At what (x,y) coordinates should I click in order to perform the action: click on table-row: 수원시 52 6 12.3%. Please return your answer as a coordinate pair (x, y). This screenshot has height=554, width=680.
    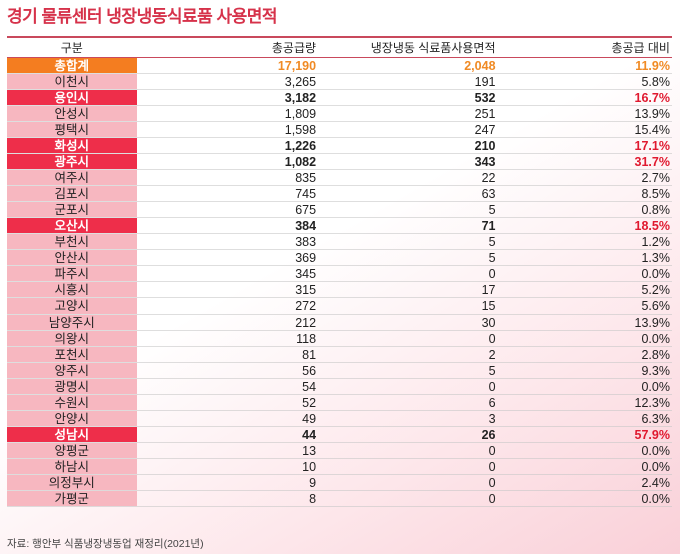
    Looking at the image, I should click on (339, 402).